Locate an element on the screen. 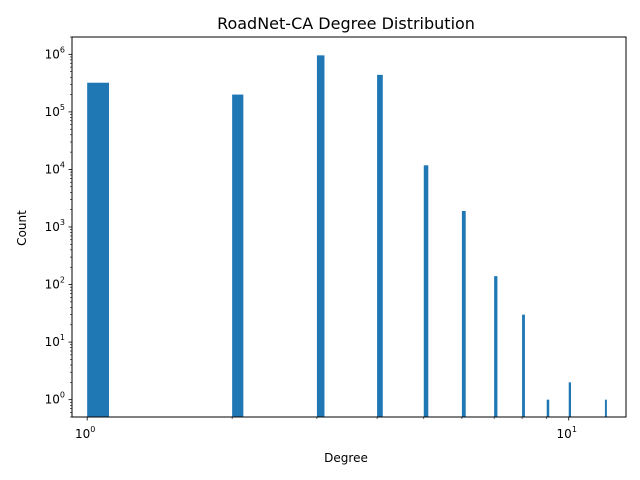 The height and width of the screenshot is (480, 640). chart-title: RoadNet-CA Degree Distribution is located at coordinates (346, 23).